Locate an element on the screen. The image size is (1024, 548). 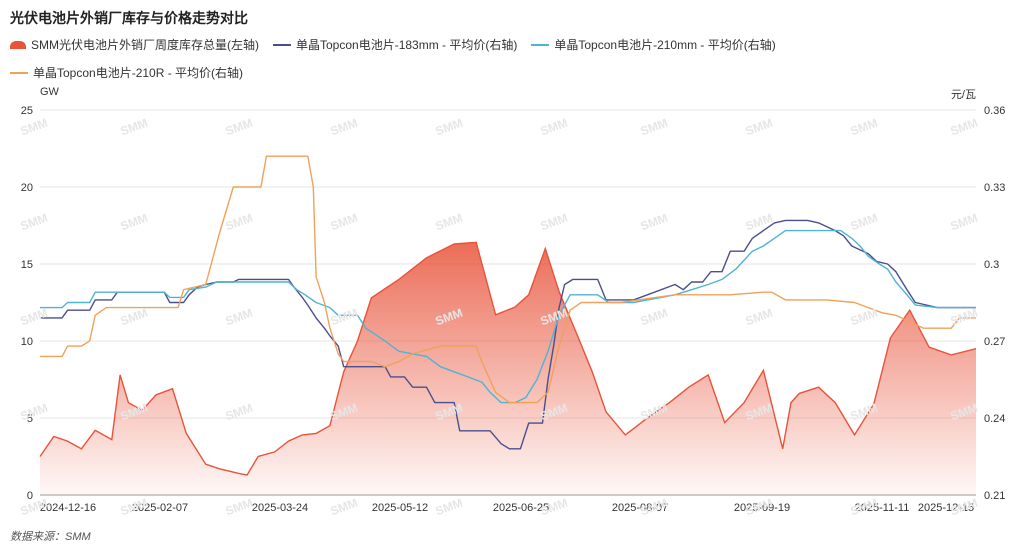
left-axis-unit: GW is located at coordinates (49, 92).